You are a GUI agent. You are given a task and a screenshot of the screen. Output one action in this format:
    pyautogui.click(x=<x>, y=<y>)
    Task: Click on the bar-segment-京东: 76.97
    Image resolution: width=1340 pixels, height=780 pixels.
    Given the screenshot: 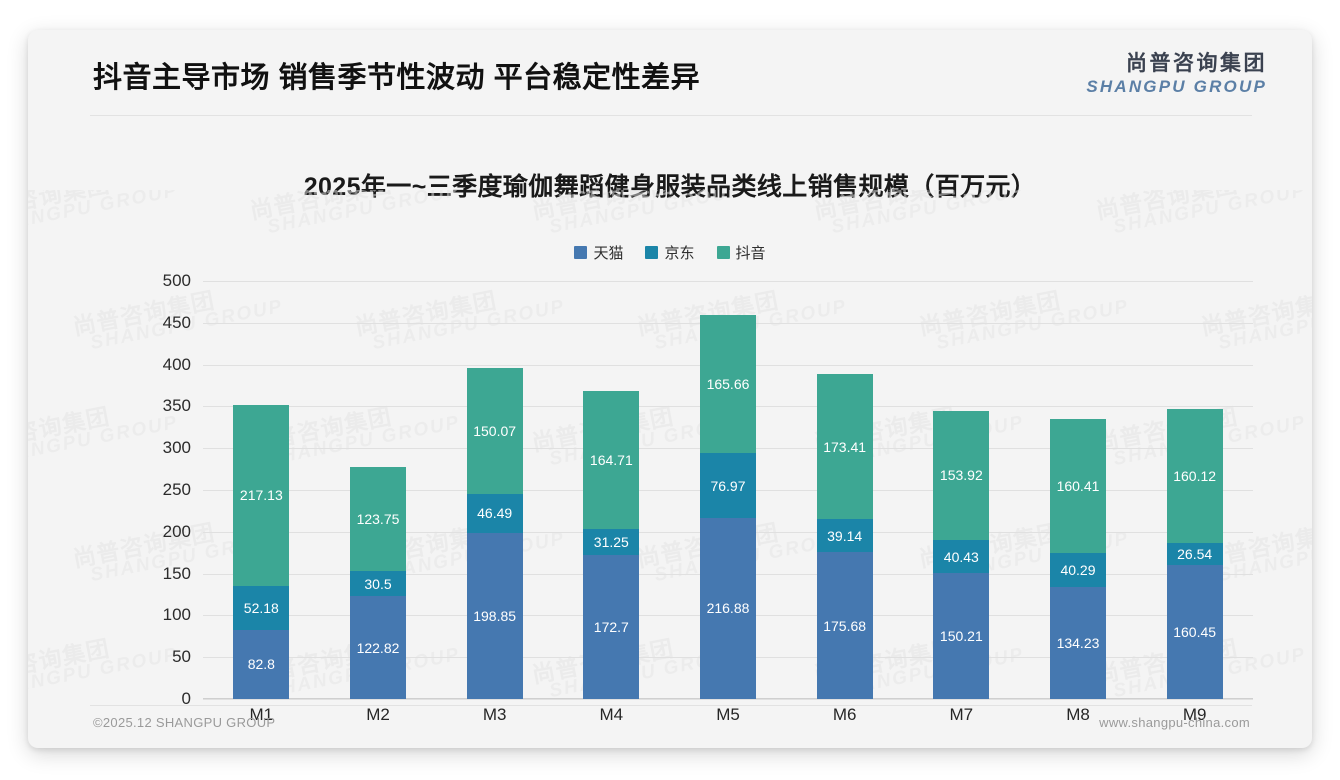 What is the action you would take?
    pyautogui.click(x=728, y=485)
    